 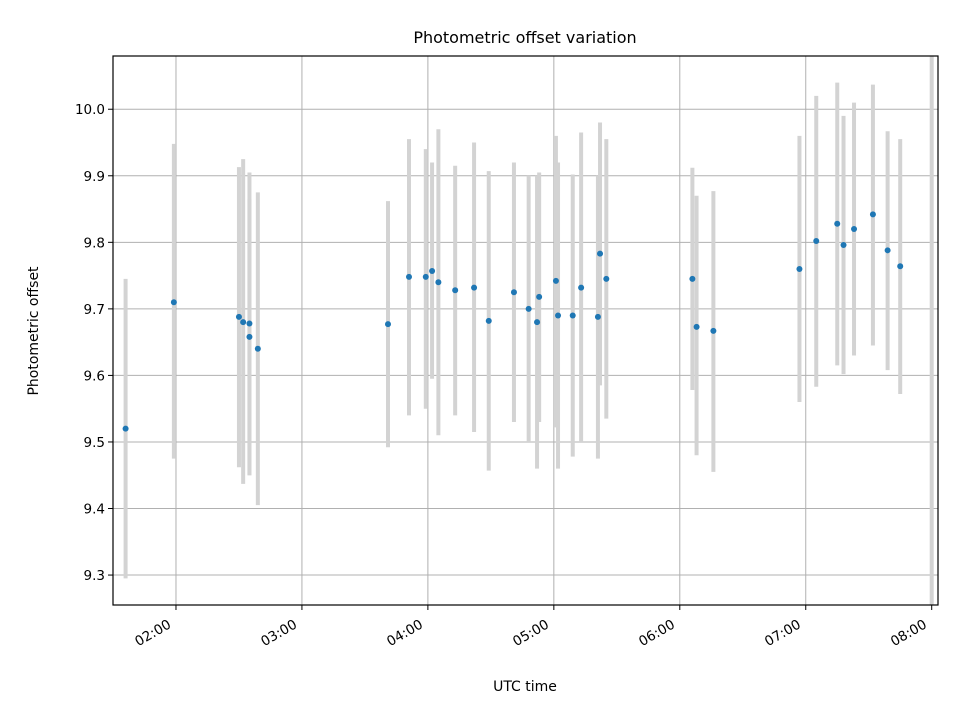 What do you see at coordinates (94, 177) in the screenshot?
I see `y-tick-label: 9.9` at bounding box center [94, 177].